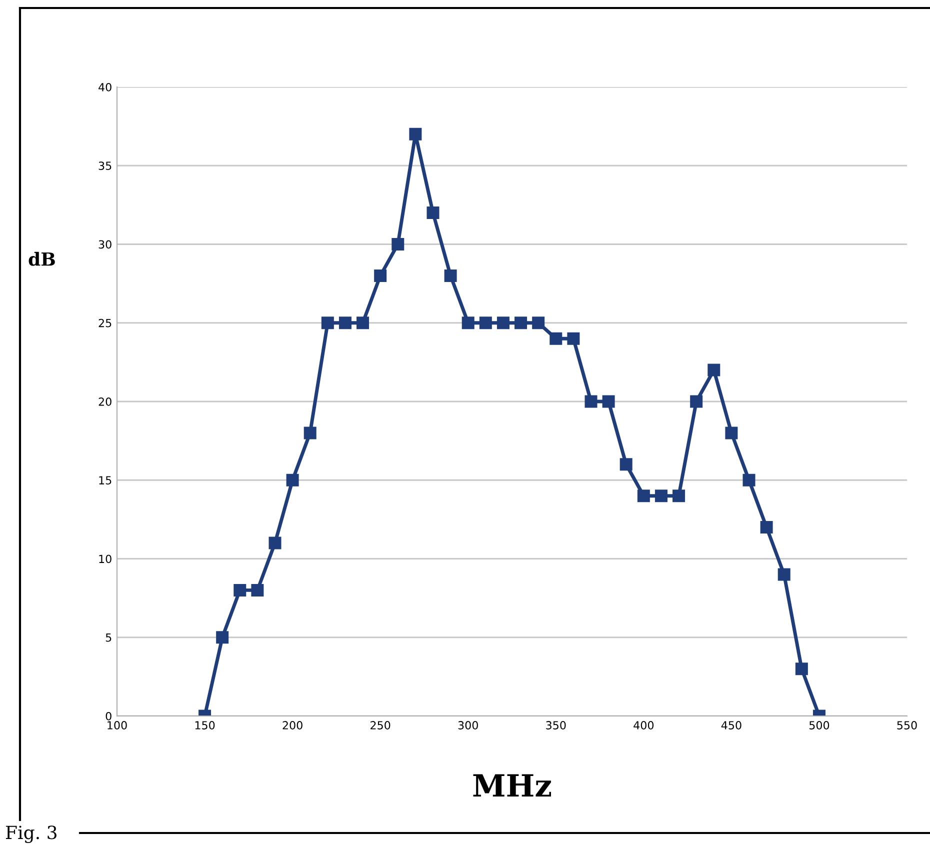  Describe the element at coordinates (109, 716) in the screenshot. I see `y-tick-label: 0` at that location.